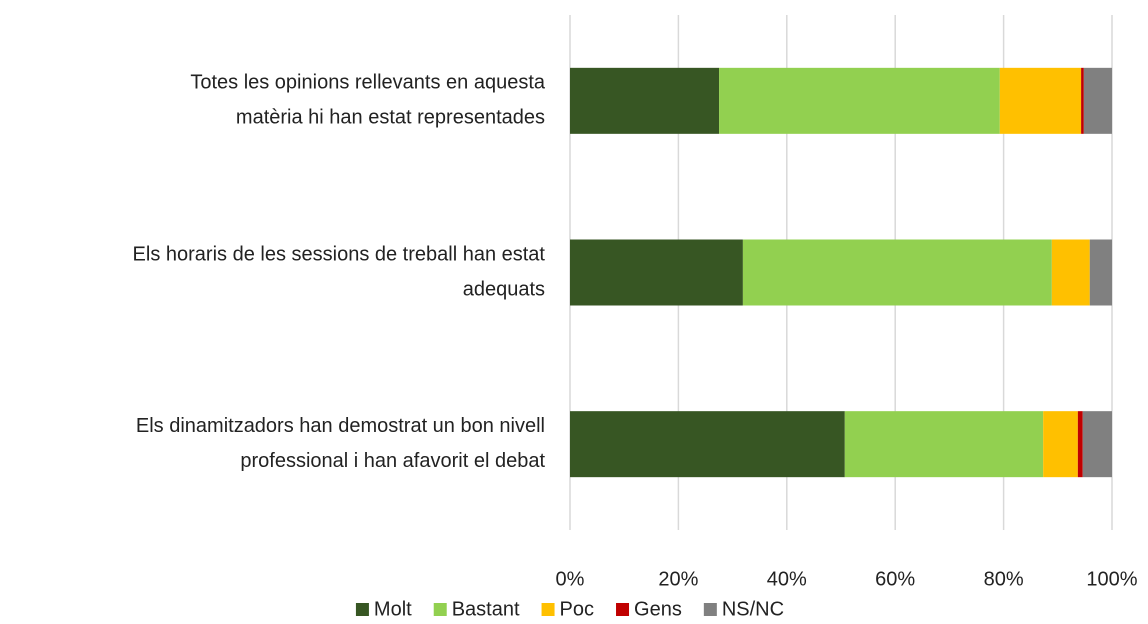 The width and height of the screenshot is (1148, 624). Describe the element at coordinates (753, 609) in the screenshot. I see `legend-label: NS/NC` at that location.